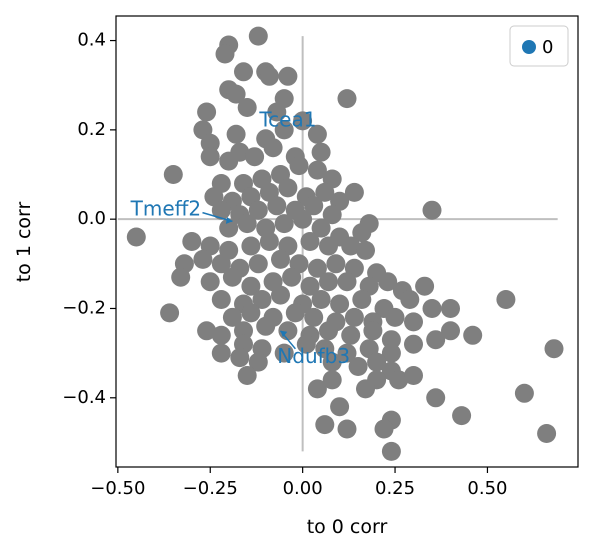  I want to click on legend: 0, so click(539, 46).